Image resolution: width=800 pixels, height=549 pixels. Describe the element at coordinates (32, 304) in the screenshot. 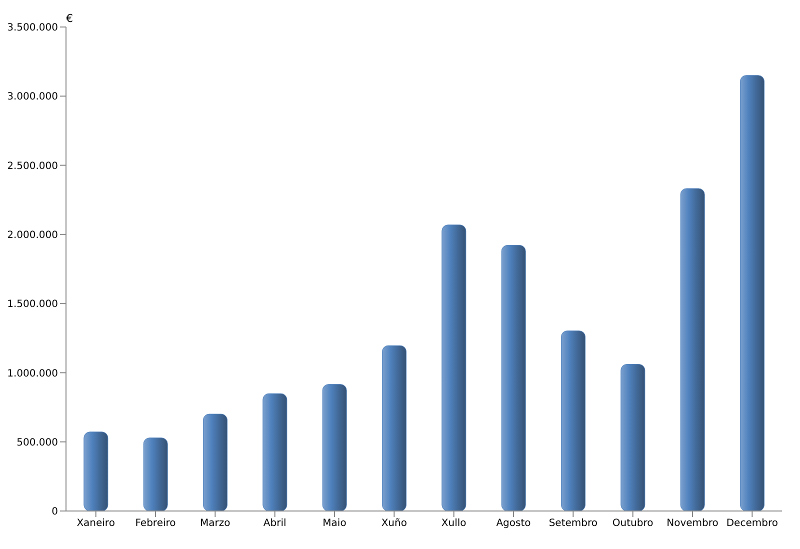

I see `y-tick-label: 1.500.000` at that location.